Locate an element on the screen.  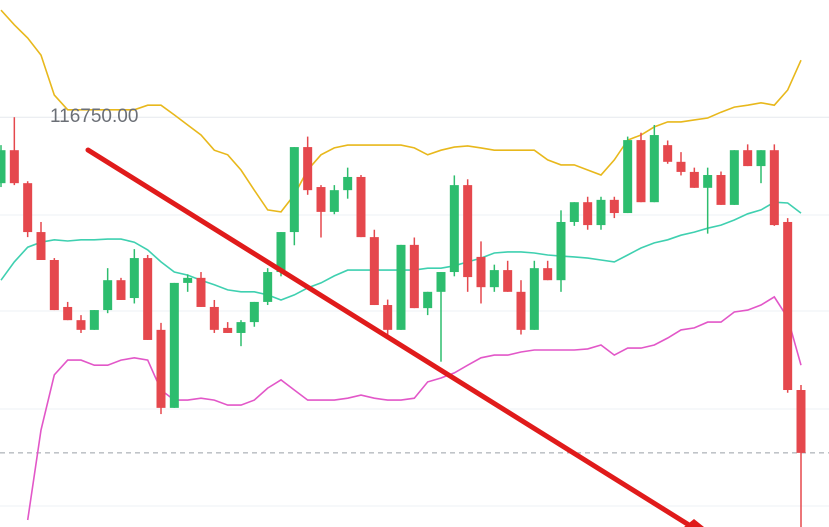
price-label: 116750.00 is located at coordinates (94, 116).